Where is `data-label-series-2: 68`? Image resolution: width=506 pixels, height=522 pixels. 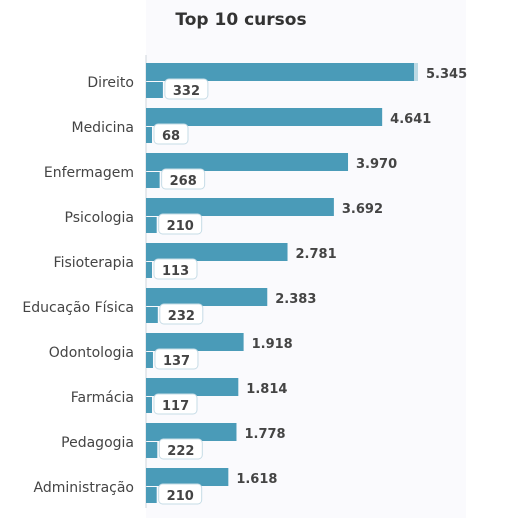
data-label-series-2: 68 is located at coordinates (171, 136).